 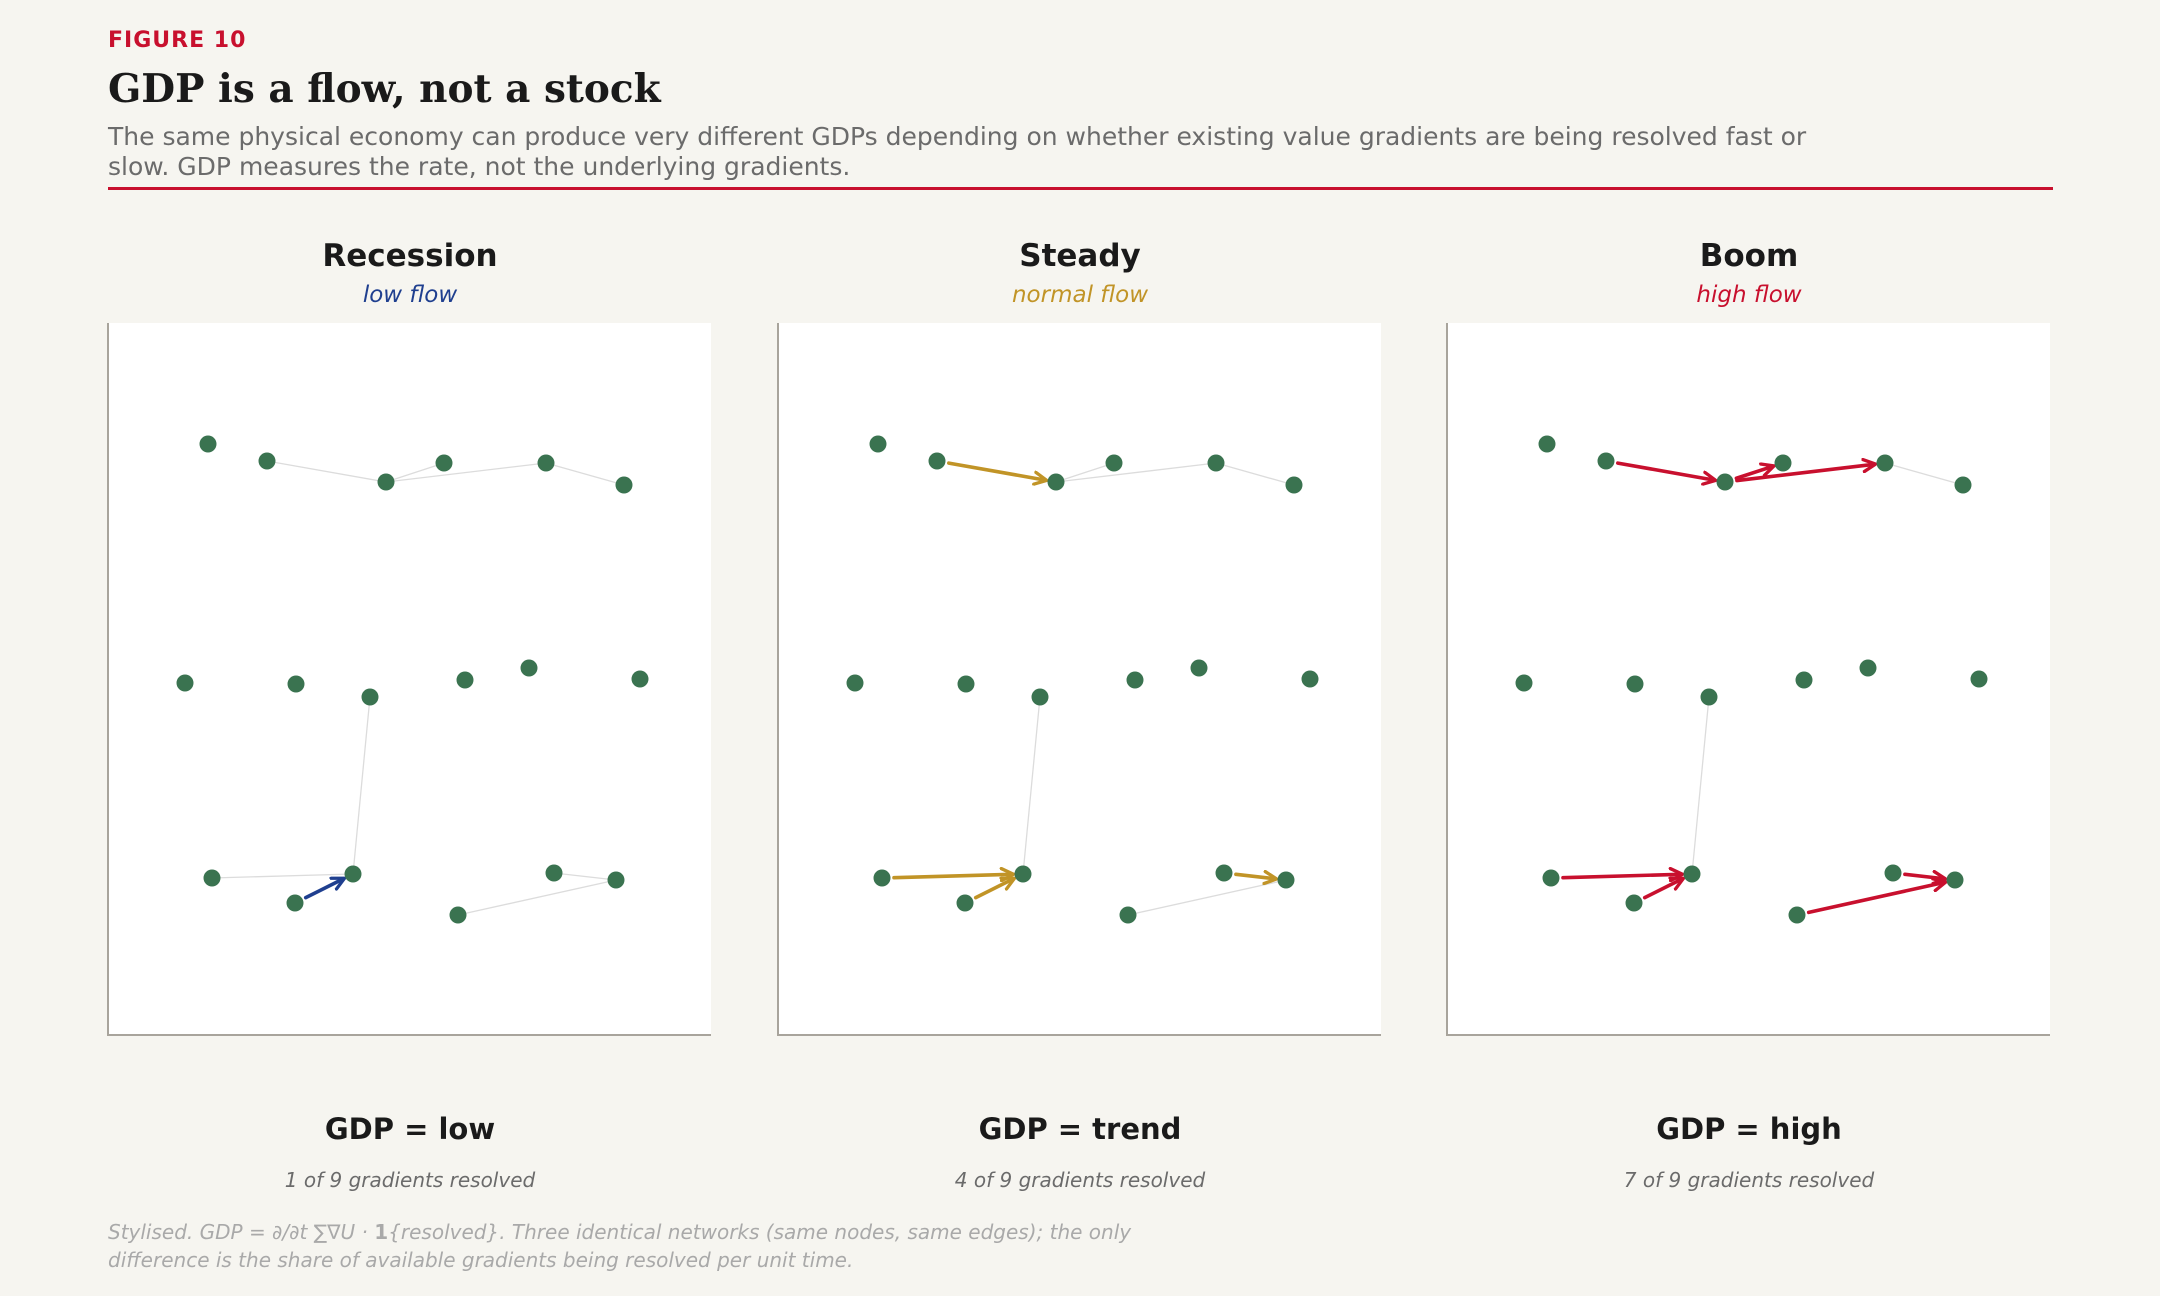 I want to click on footnote-indicator: 1, so click(x=381, y=1232).